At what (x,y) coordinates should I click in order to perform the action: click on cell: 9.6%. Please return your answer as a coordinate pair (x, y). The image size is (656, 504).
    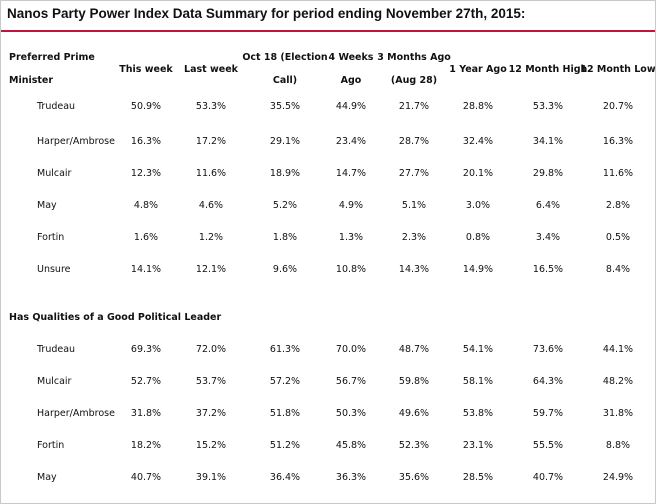
    Looking at the image, I should click on (285, 269).